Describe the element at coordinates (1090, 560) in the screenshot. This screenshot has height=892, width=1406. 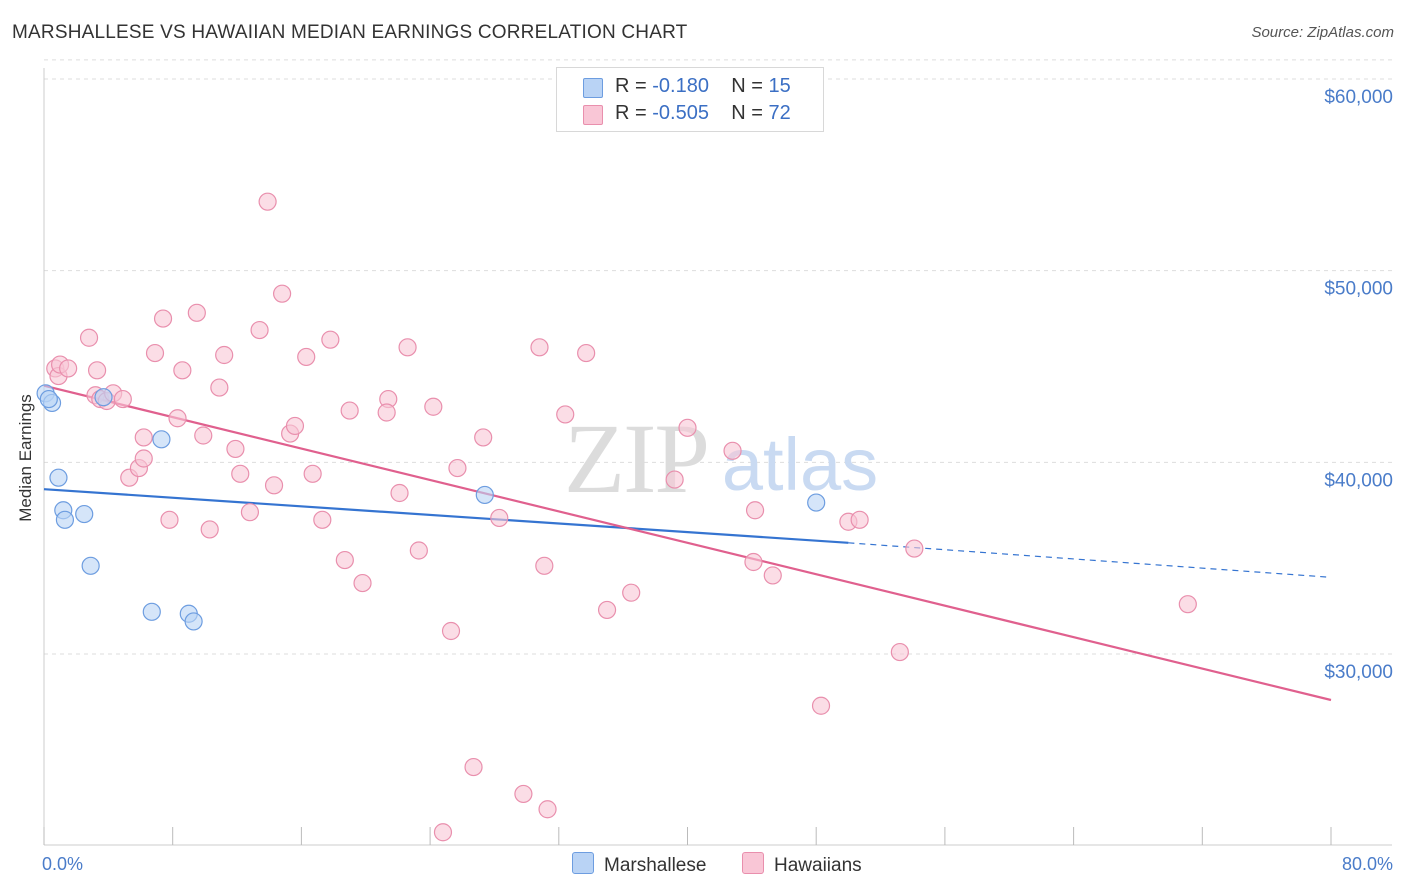
I see `marshallese-trend-extension` at that location.